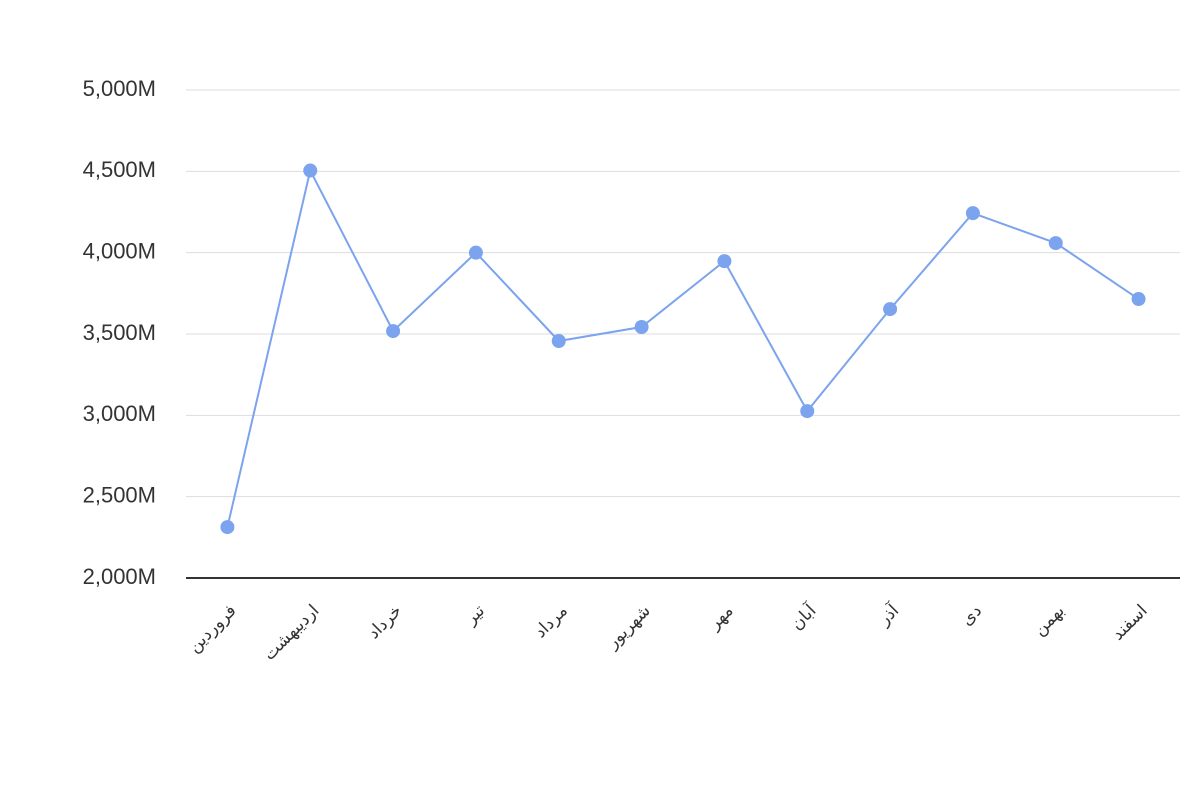  I want to click on x-tick-label: شهریور, so click(628, 627).